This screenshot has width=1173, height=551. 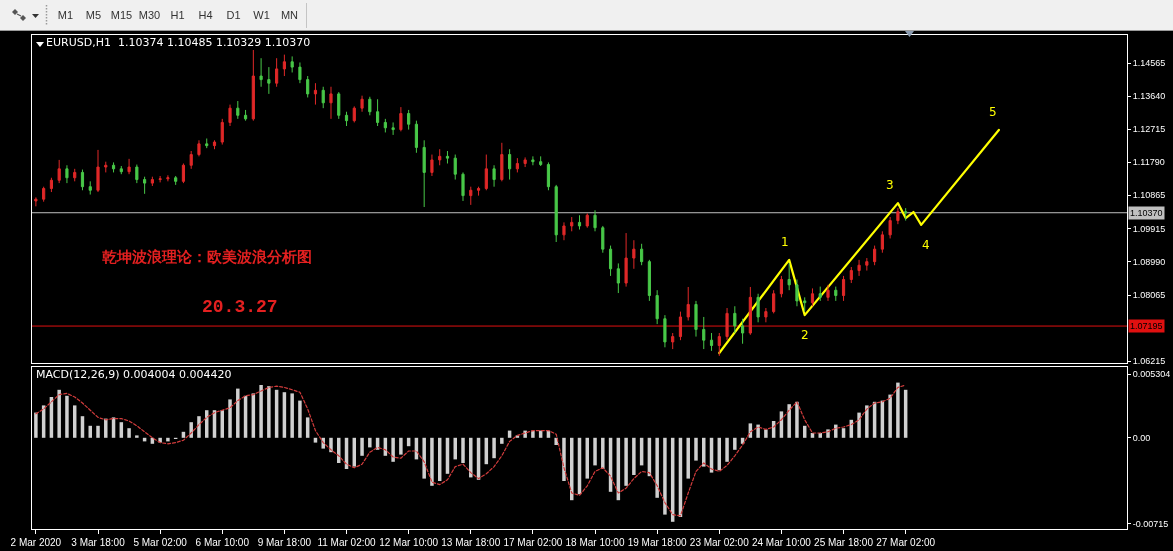 What do you see at coordinates (1149, 361) in the screenshot?
I see `y-tick-label: 1.06215` at bounding box center [1149, 361].